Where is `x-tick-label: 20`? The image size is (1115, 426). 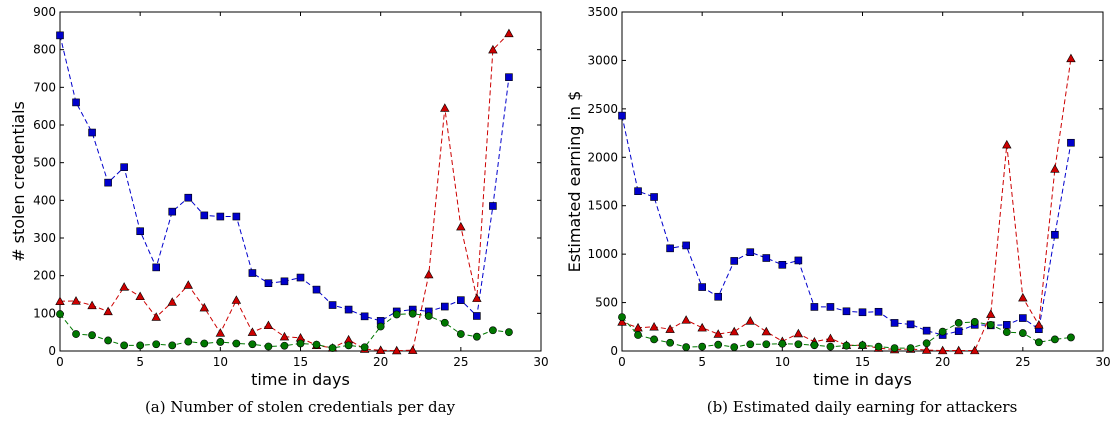 x-tick-label: 20 is located at coordinates (942, 362).